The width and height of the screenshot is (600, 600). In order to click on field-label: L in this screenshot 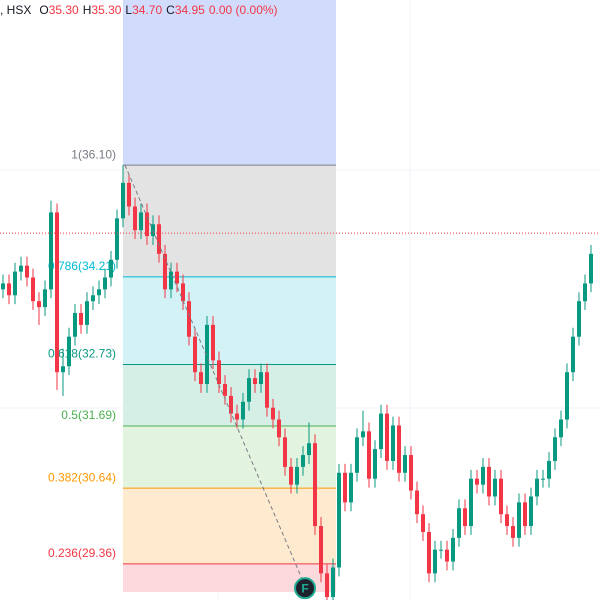, I will do `click(128, 10)`.